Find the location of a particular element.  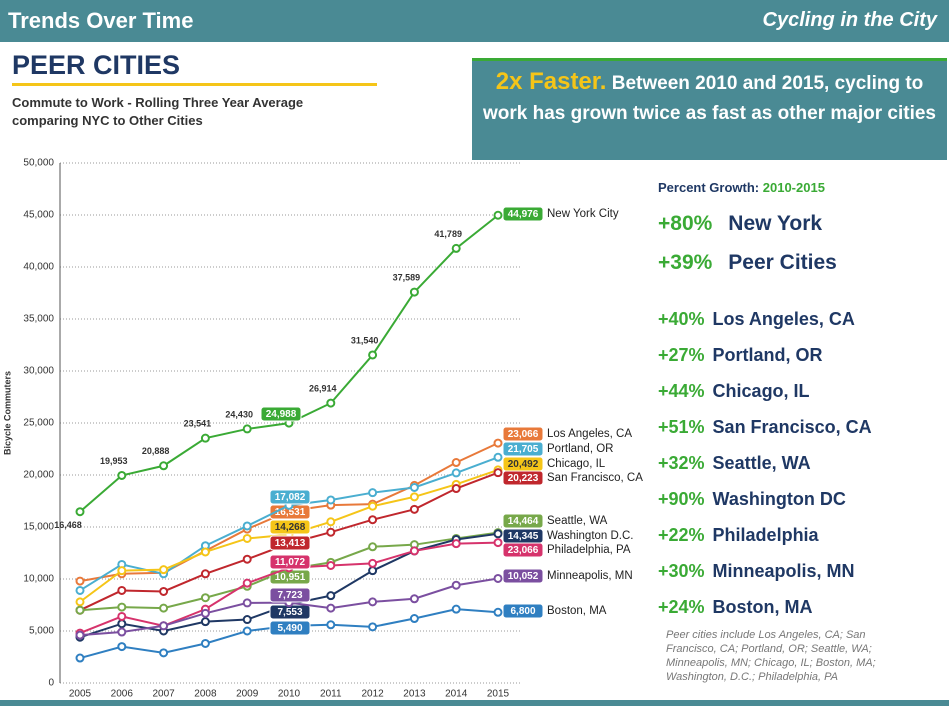

y-tick-label: 35,000 is located at coordinates (38, 319).